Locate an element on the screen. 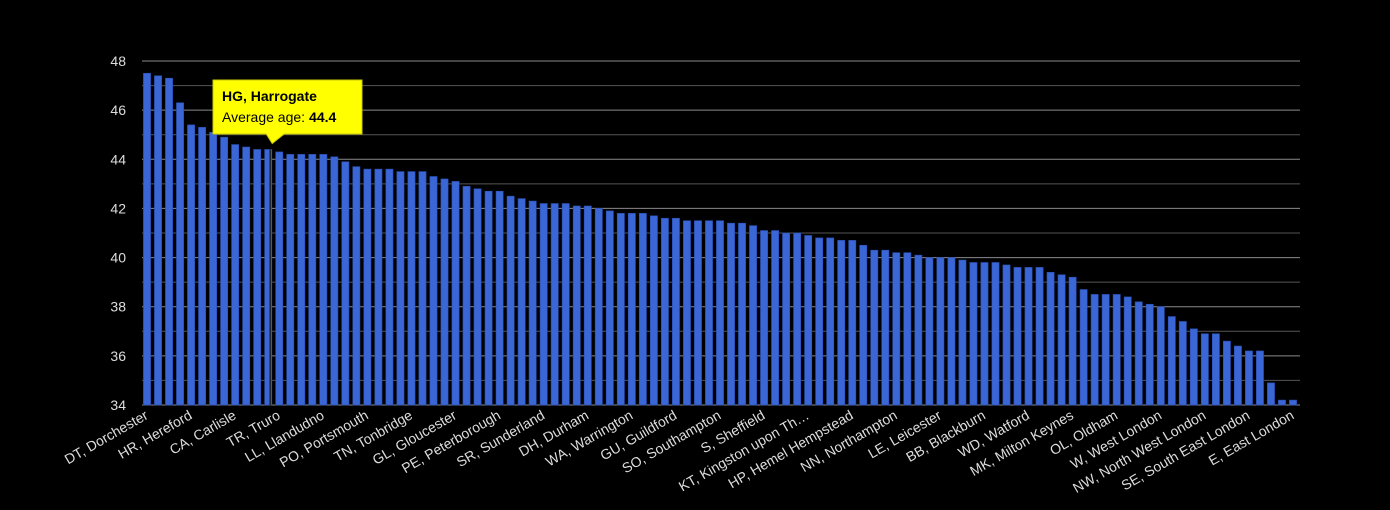  tooltip-value: 44.4 is located at coordinates (322, 117).